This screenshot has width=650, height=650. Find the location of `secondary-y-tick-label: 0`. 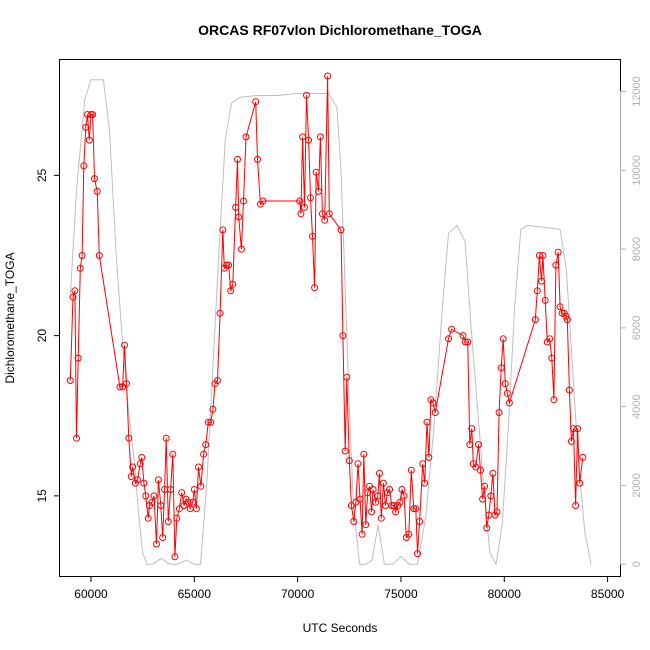

secondary-y-tick-label: 0 is located at coordinates (637, 564).